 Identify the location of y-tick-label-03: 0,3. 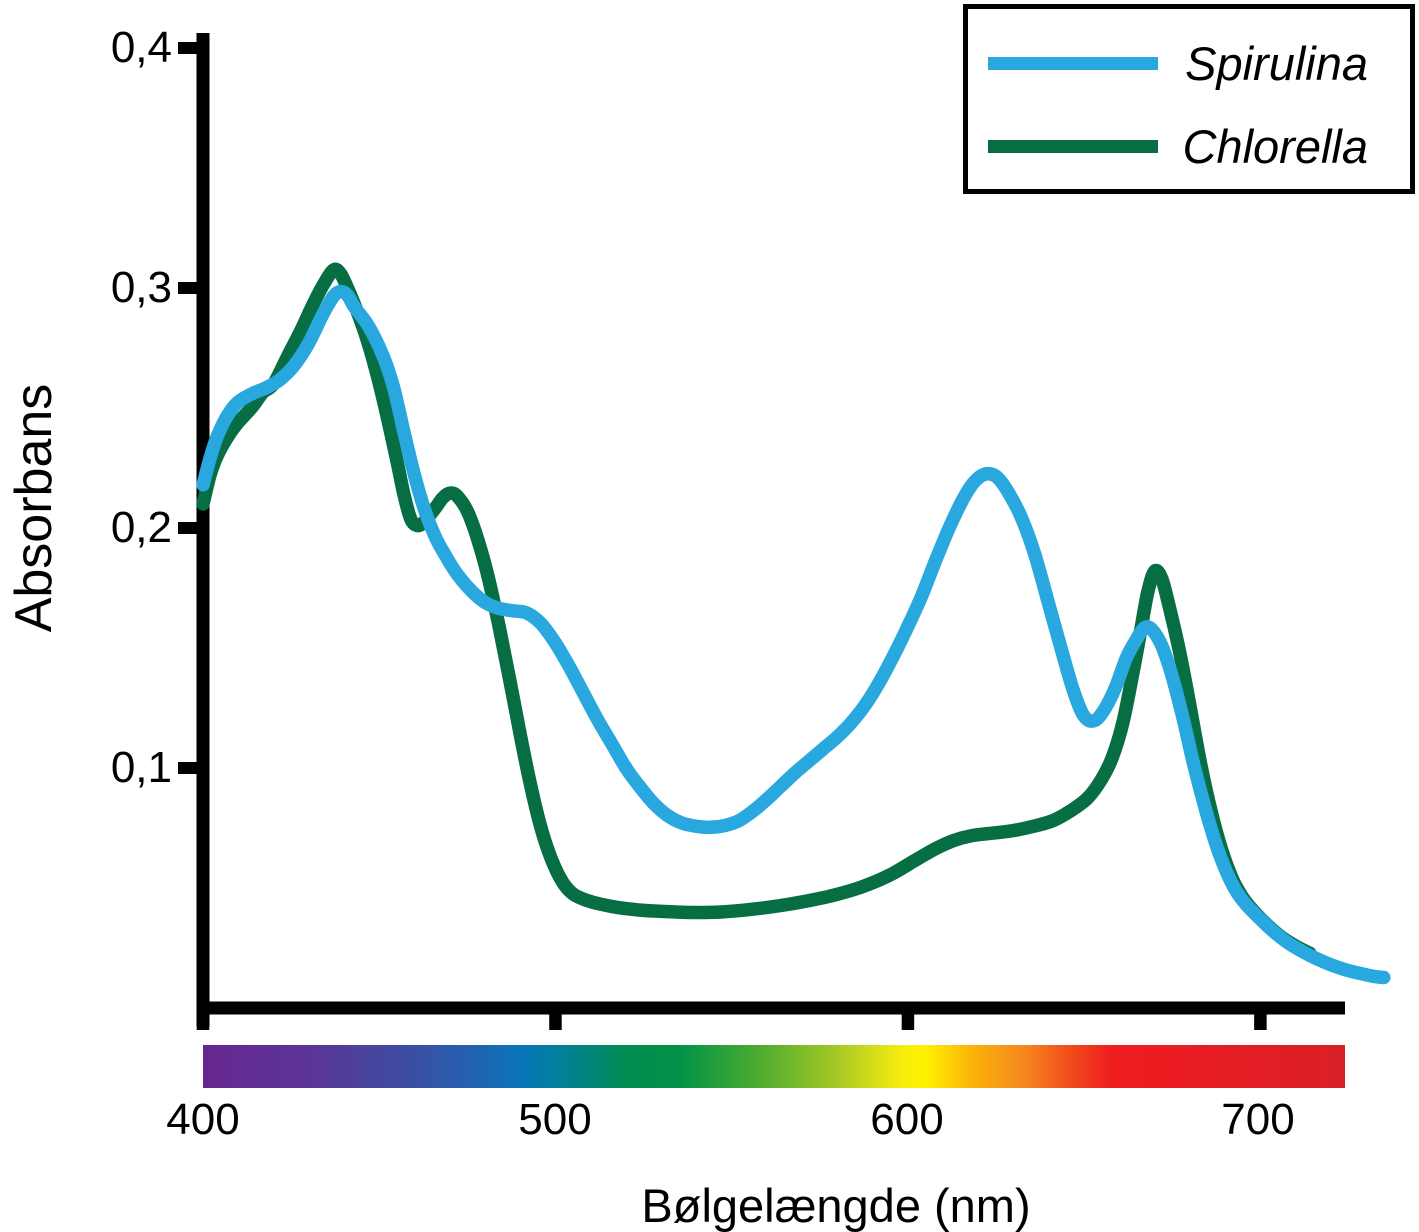
(141, 287).